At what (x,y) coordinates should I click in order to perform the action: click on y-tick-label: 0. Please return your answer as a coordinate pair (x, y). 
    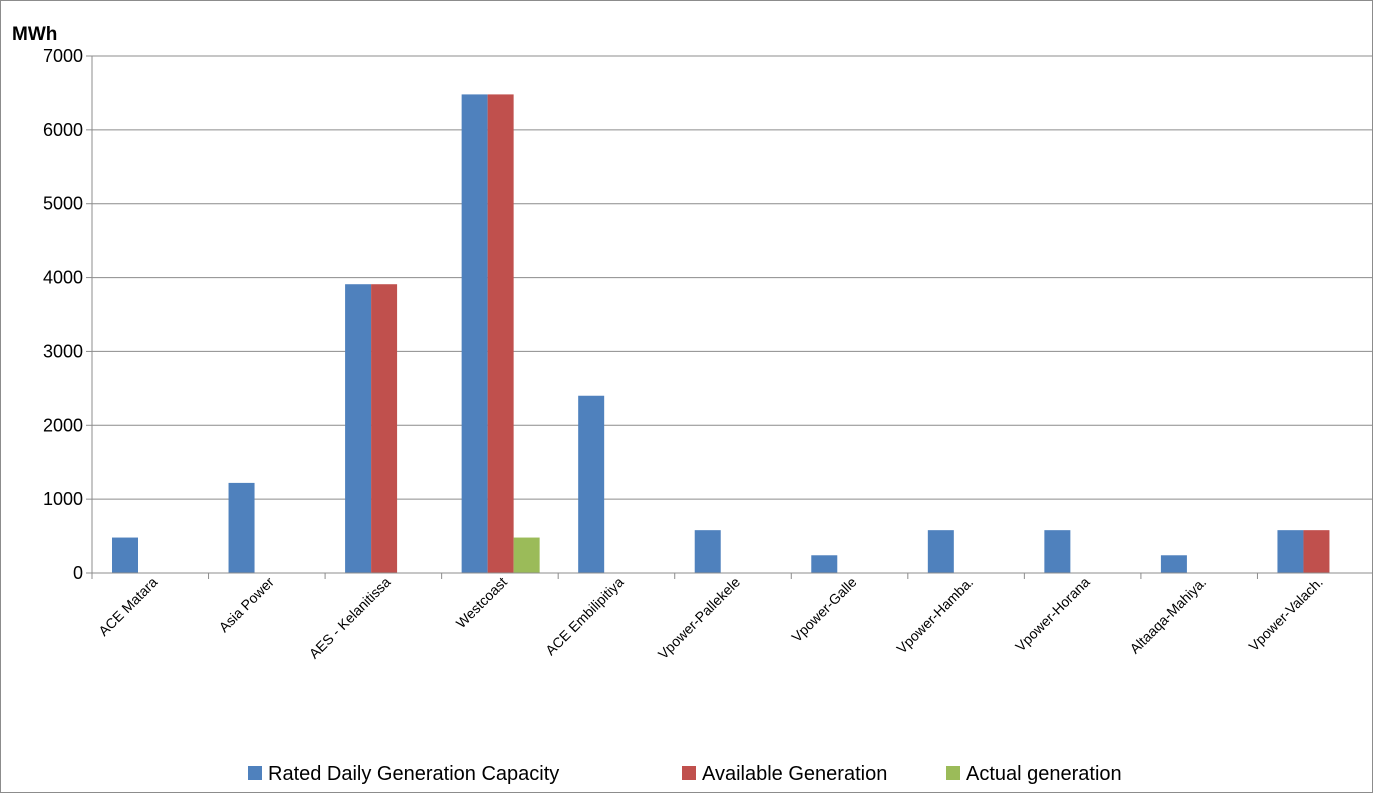
    Looking at the image, I should click on (78, 573).